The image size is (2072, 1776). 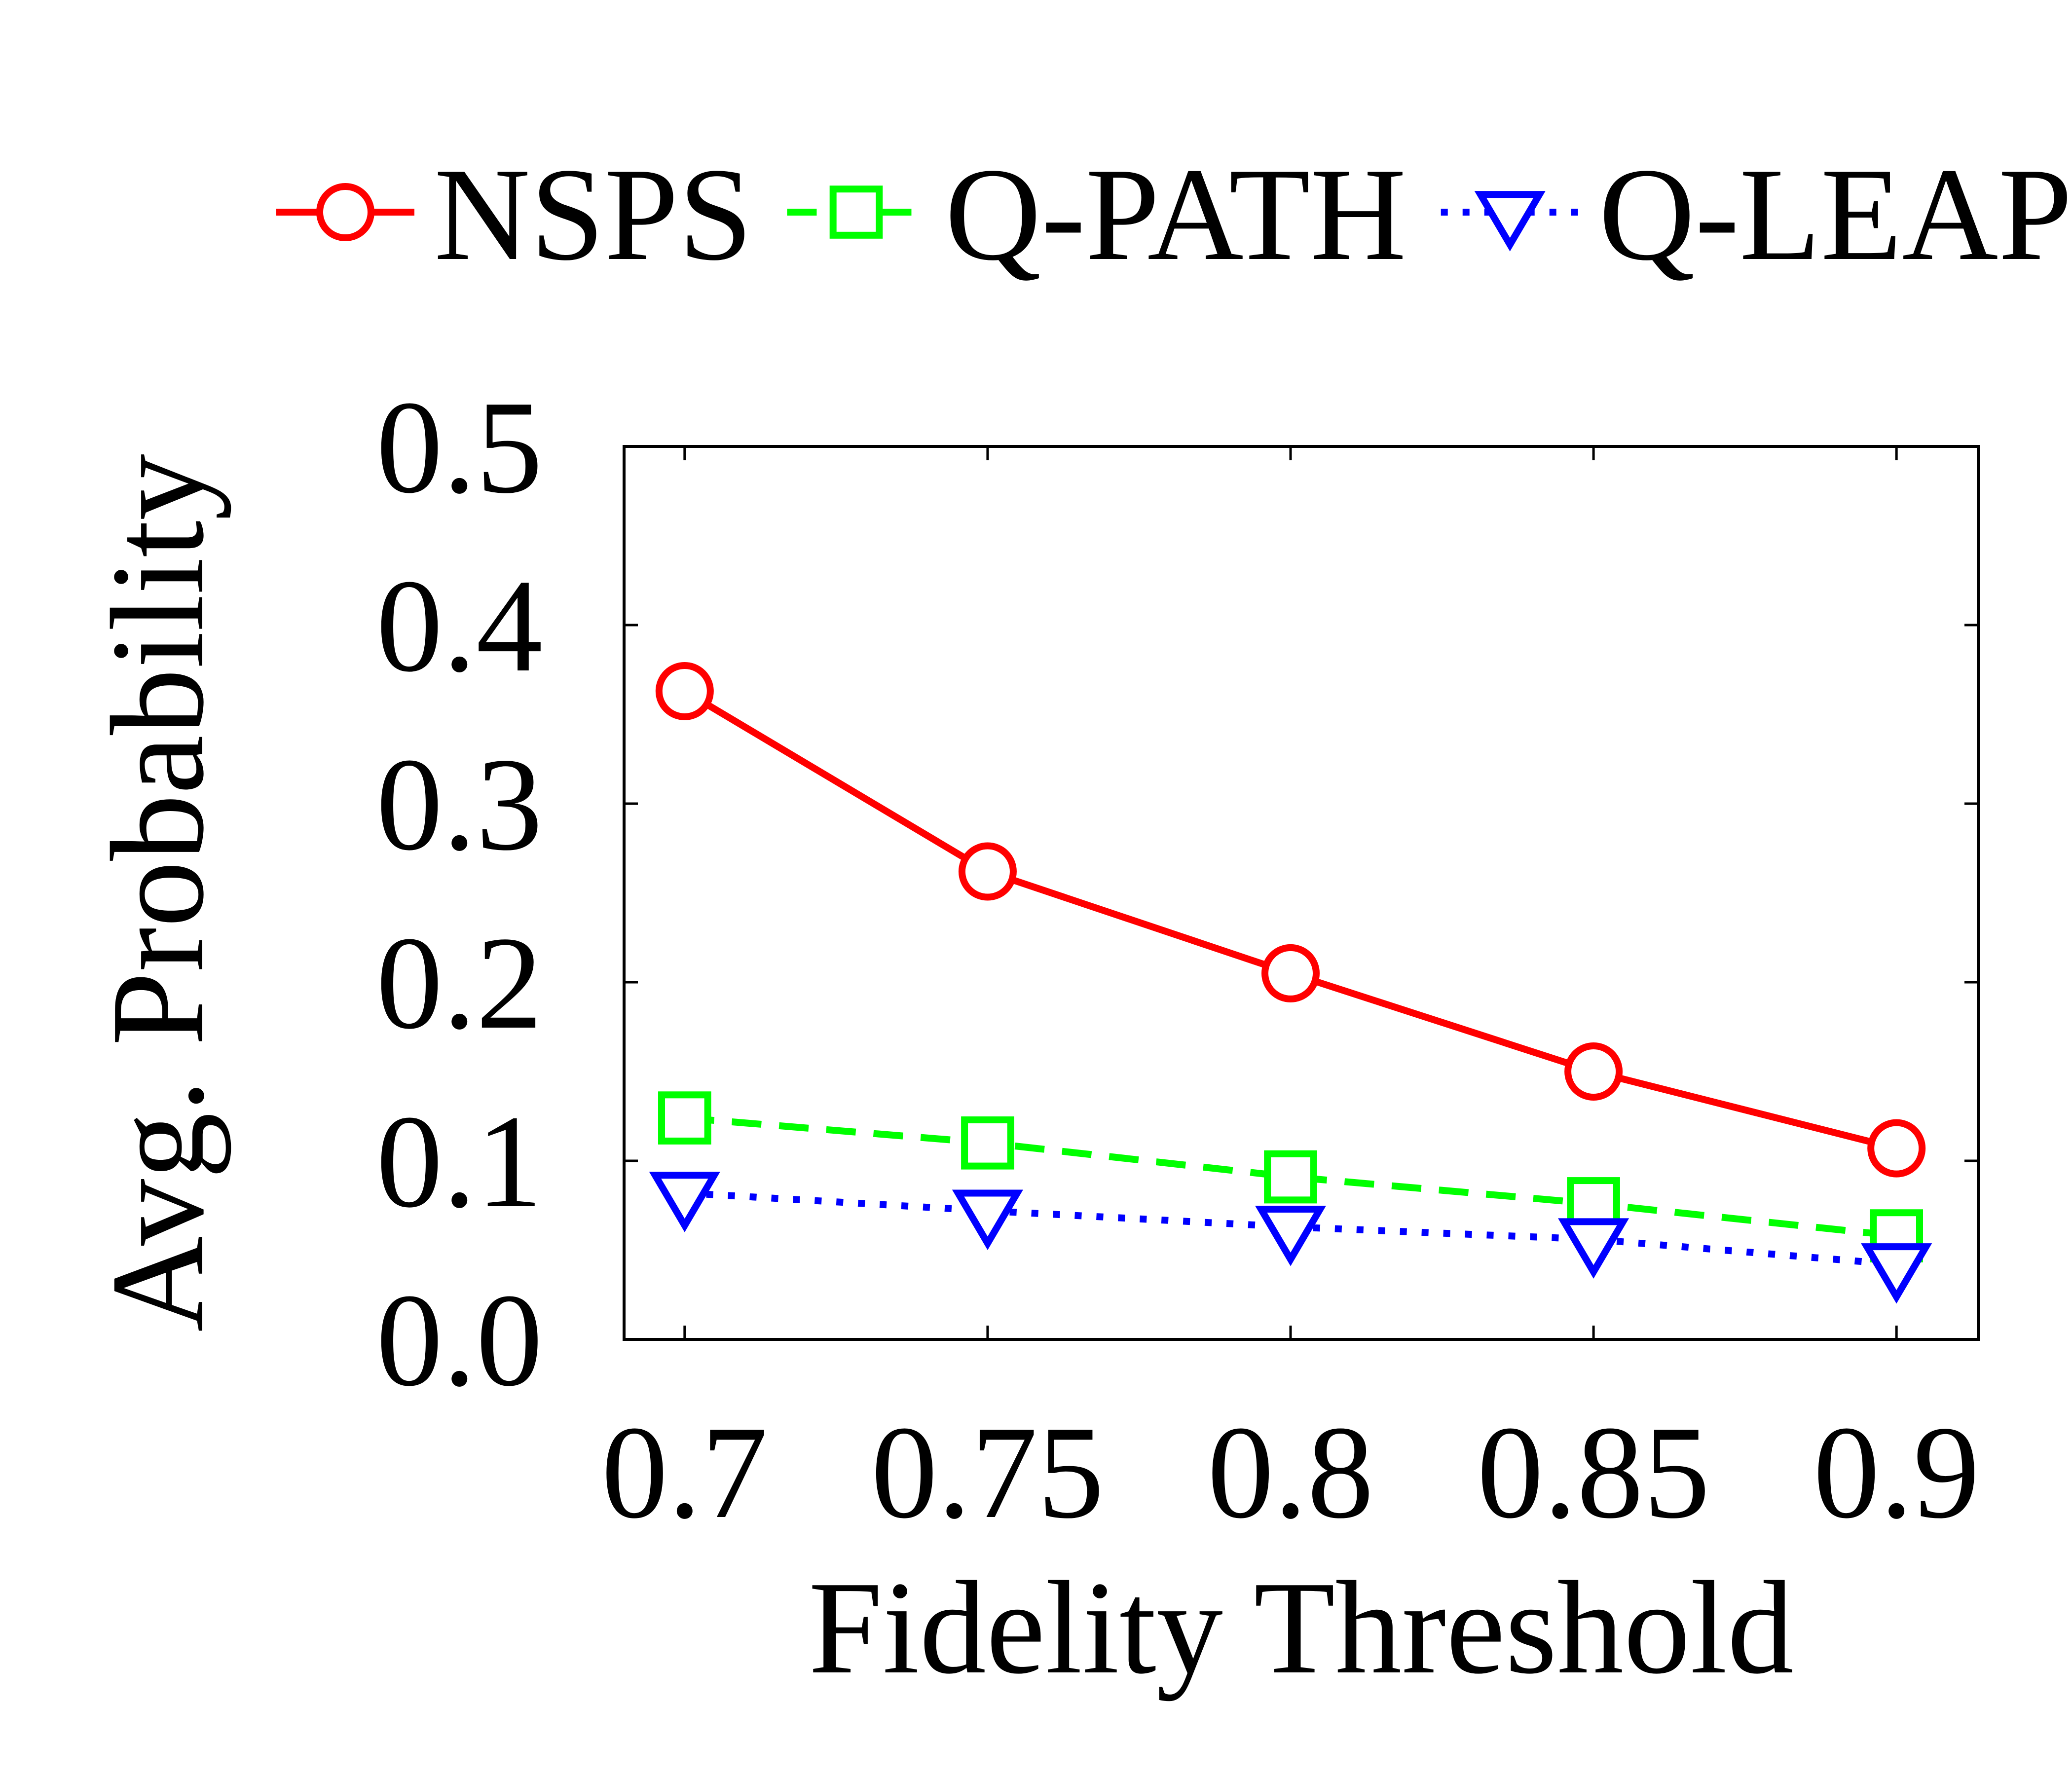 What do you see at coordinates (460, 447) in the screenshot?
I see `y-tick-label: 0.5` at bounding box center [460, 447].